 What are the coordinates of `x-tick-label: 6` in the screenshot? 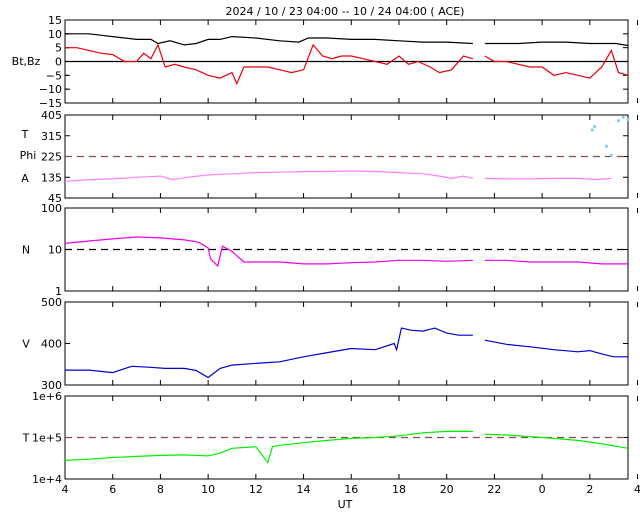 It's located at (112, 489).